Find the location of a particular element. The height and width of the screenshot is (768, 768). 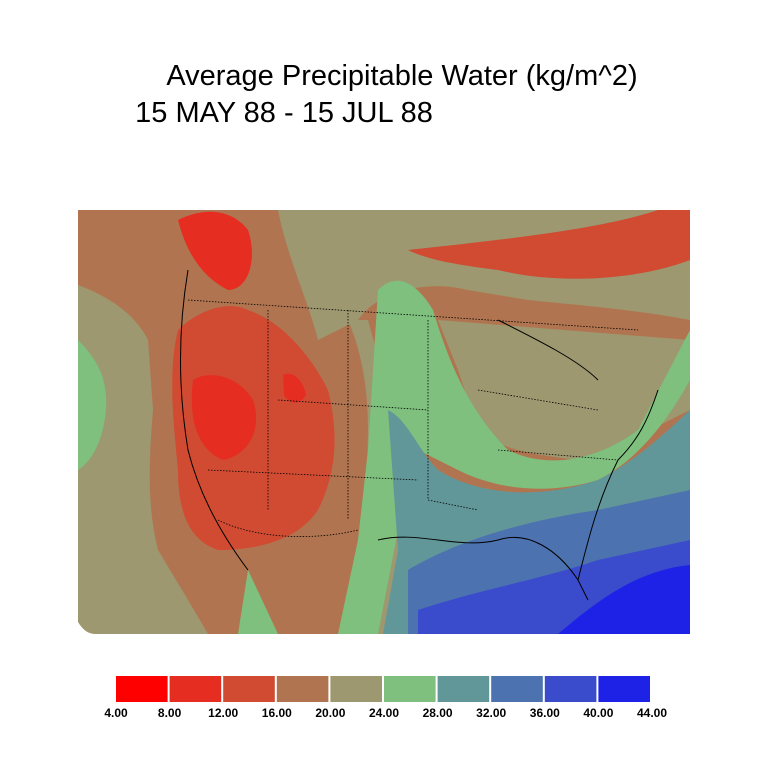

legend-label: 12.00 is located at coordinates (223, 713).